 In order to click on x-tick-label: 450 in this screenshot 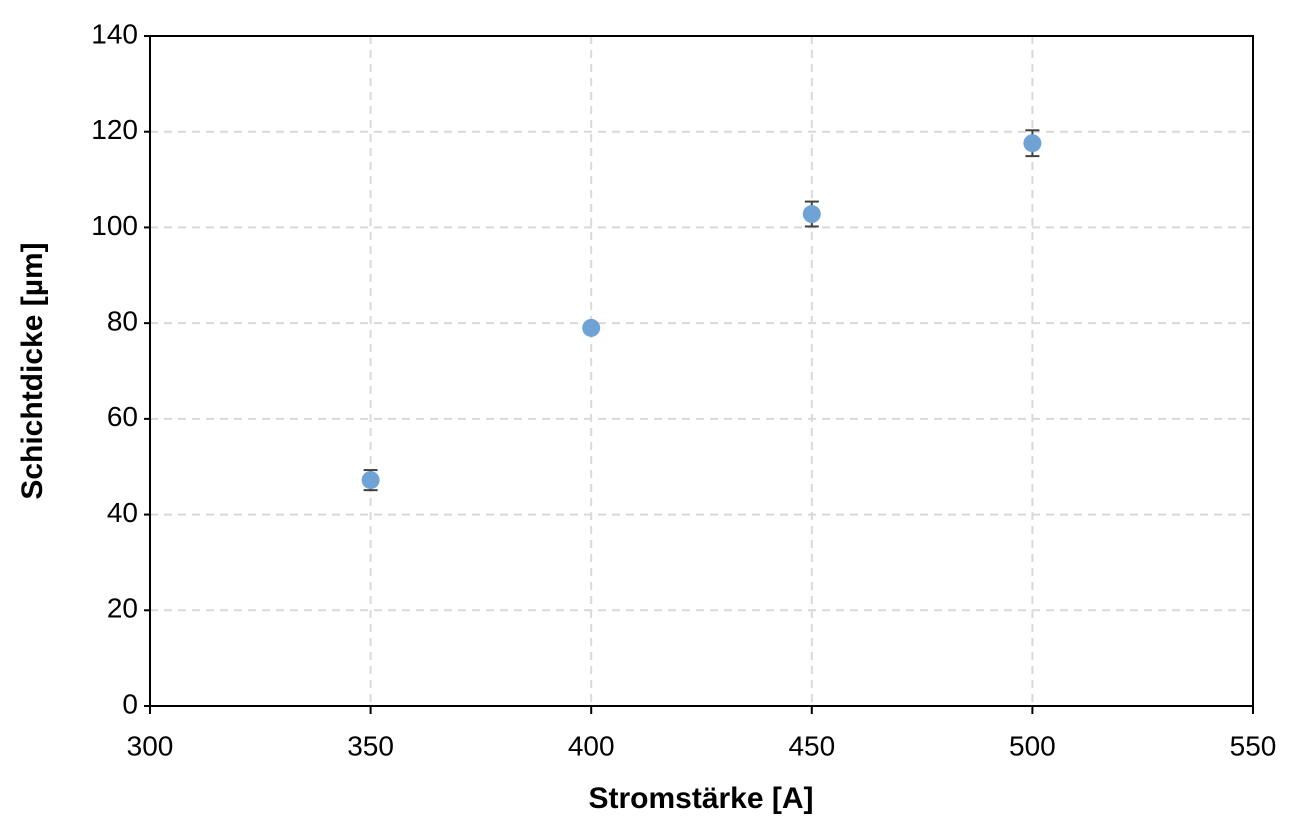, I will do `click(811, 745)`.